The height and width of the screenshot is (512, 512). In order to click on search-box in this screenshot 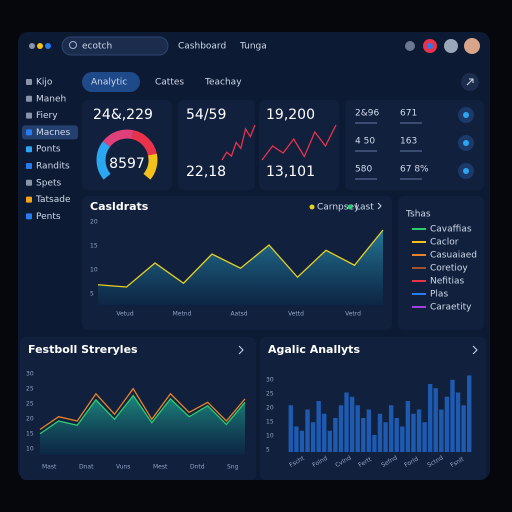, I will do `click(115, 46)`.